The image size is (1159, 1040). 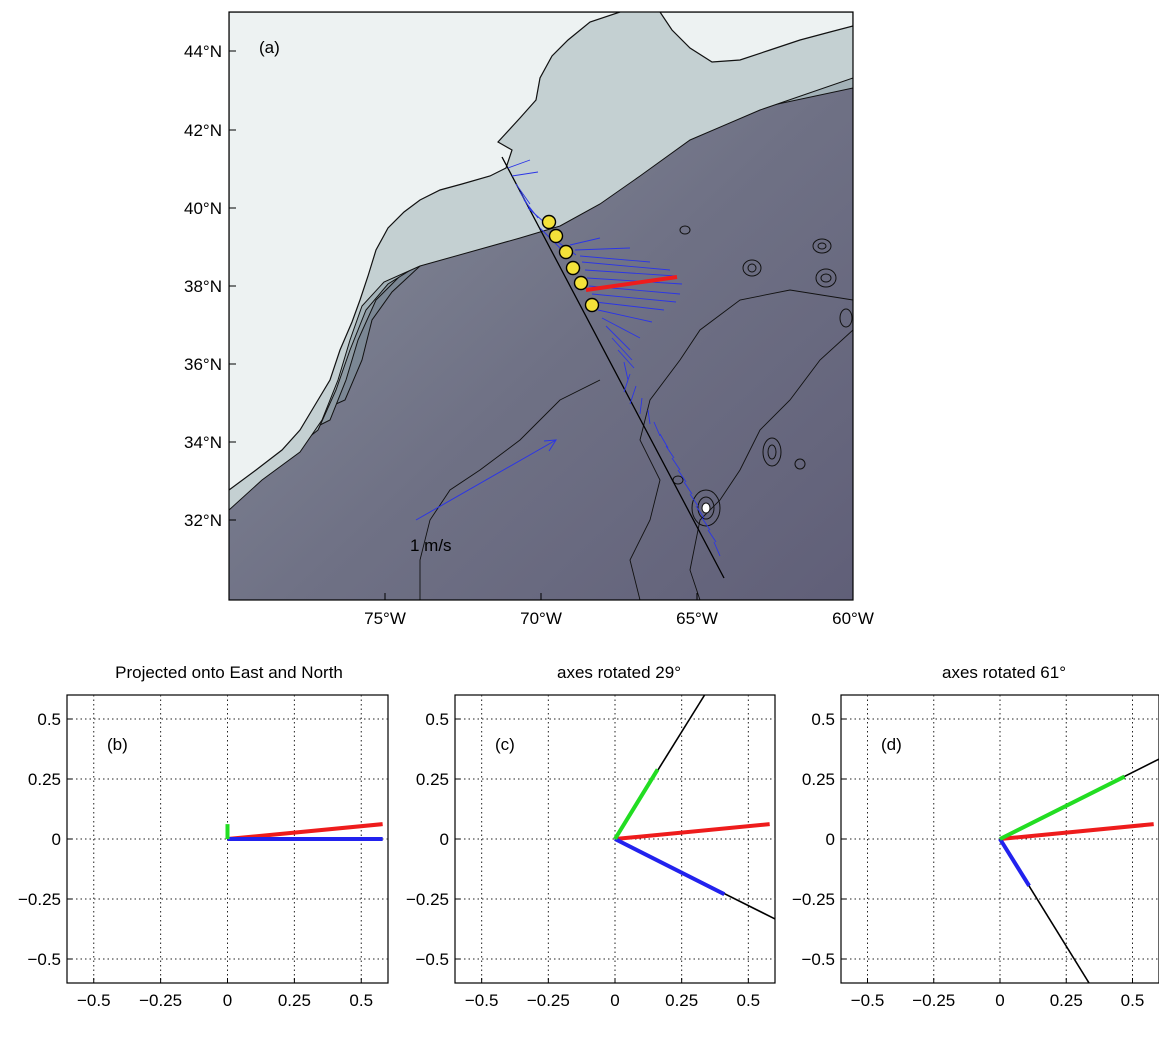 What do you see at coordinates (486, 480) in the screenshot?
I see `scale-arrow` at bounding box center [486, 480].